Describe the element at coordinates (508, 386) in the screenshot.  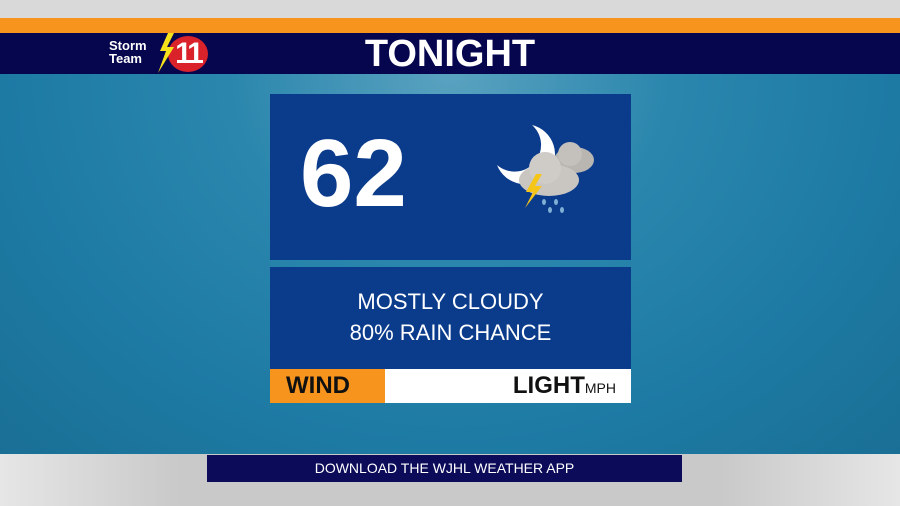
I see `wind-value: LIGHTMPH` at that location.